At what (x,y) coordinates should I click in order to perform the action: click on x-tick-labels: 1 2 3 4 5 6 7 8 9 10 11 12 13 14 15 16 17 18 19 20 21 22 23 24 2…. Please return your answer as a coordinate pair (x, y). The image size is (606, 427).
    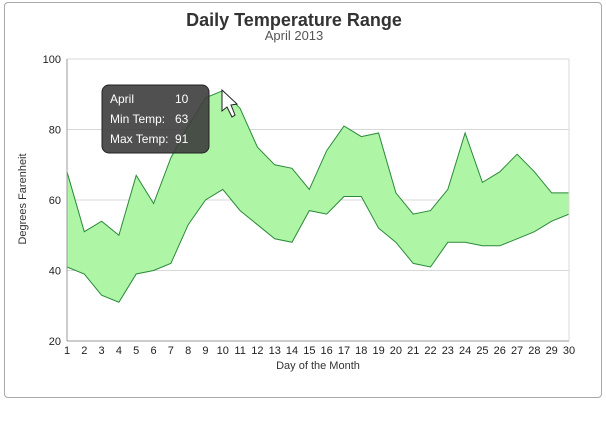
    Looking at the image, I should click on (319, 351).